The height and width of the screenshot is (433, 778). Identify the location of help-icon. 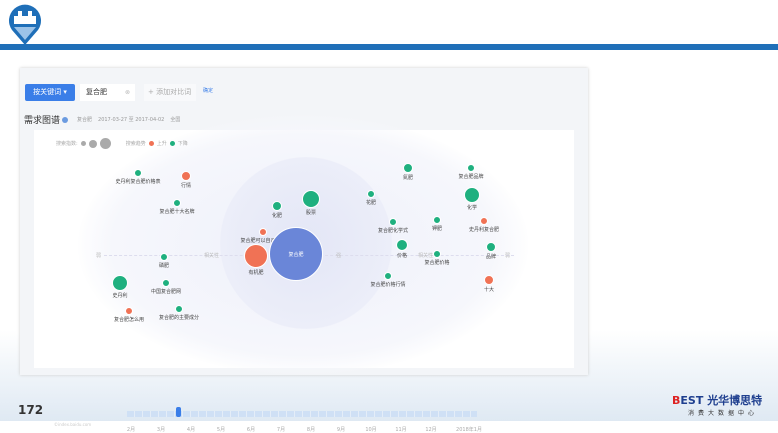
(65, 120).